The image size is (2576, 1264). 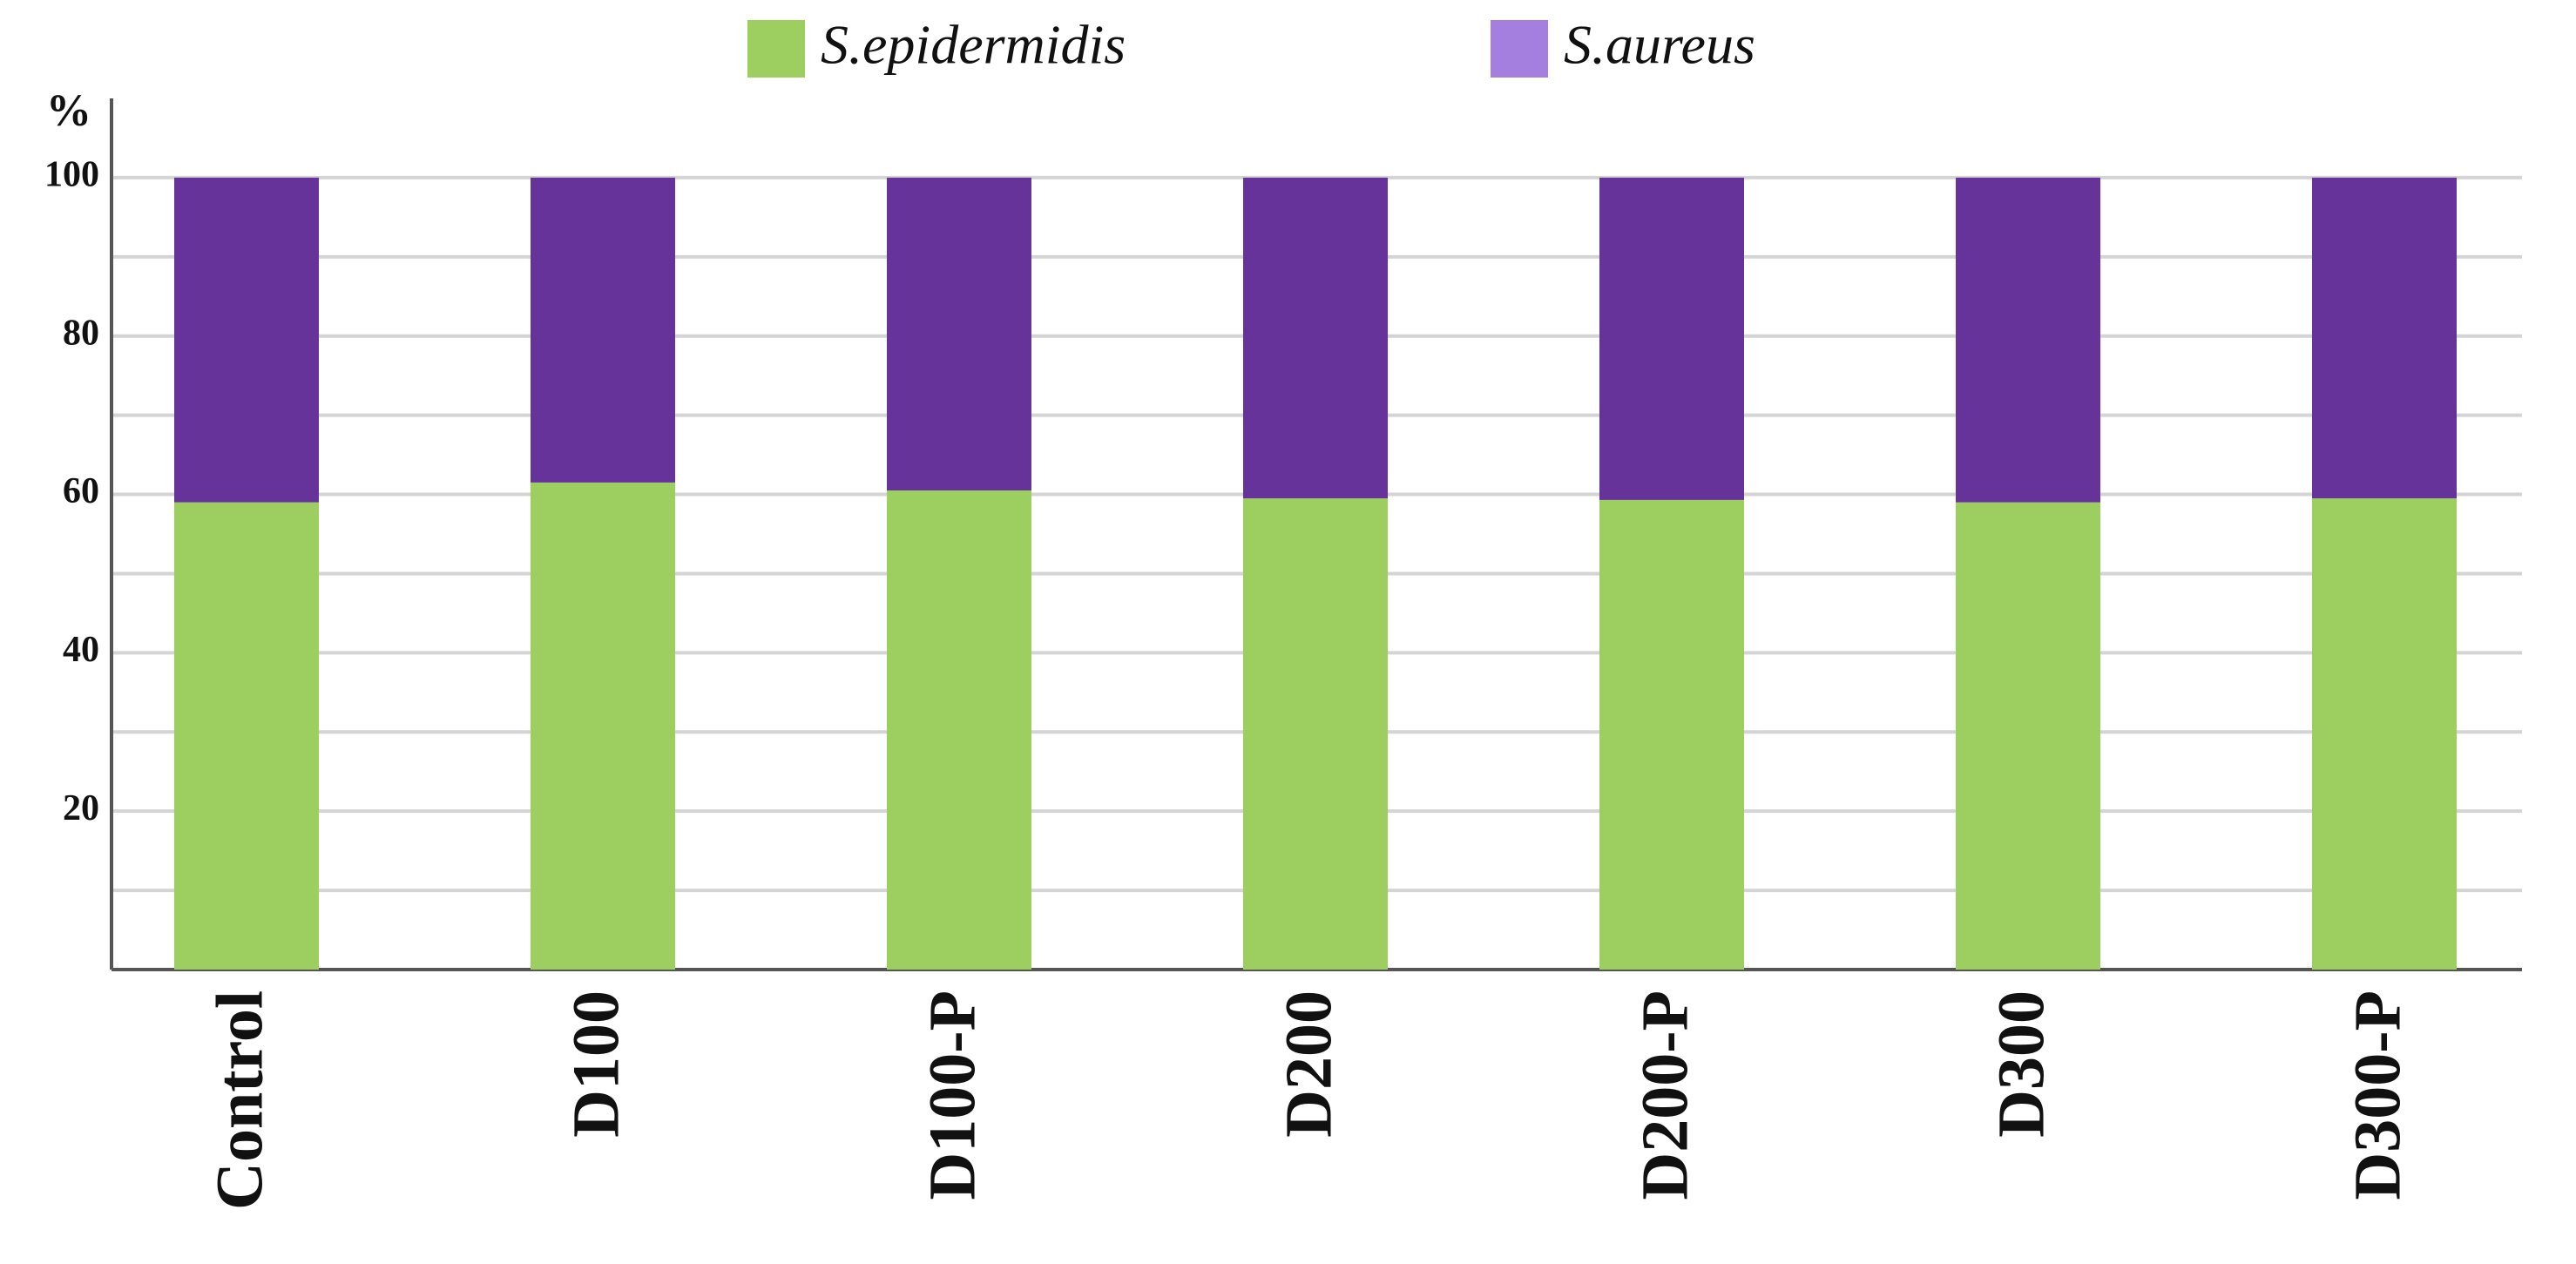 I want to click on y-axis-label: %, so click(x=68, y=111).